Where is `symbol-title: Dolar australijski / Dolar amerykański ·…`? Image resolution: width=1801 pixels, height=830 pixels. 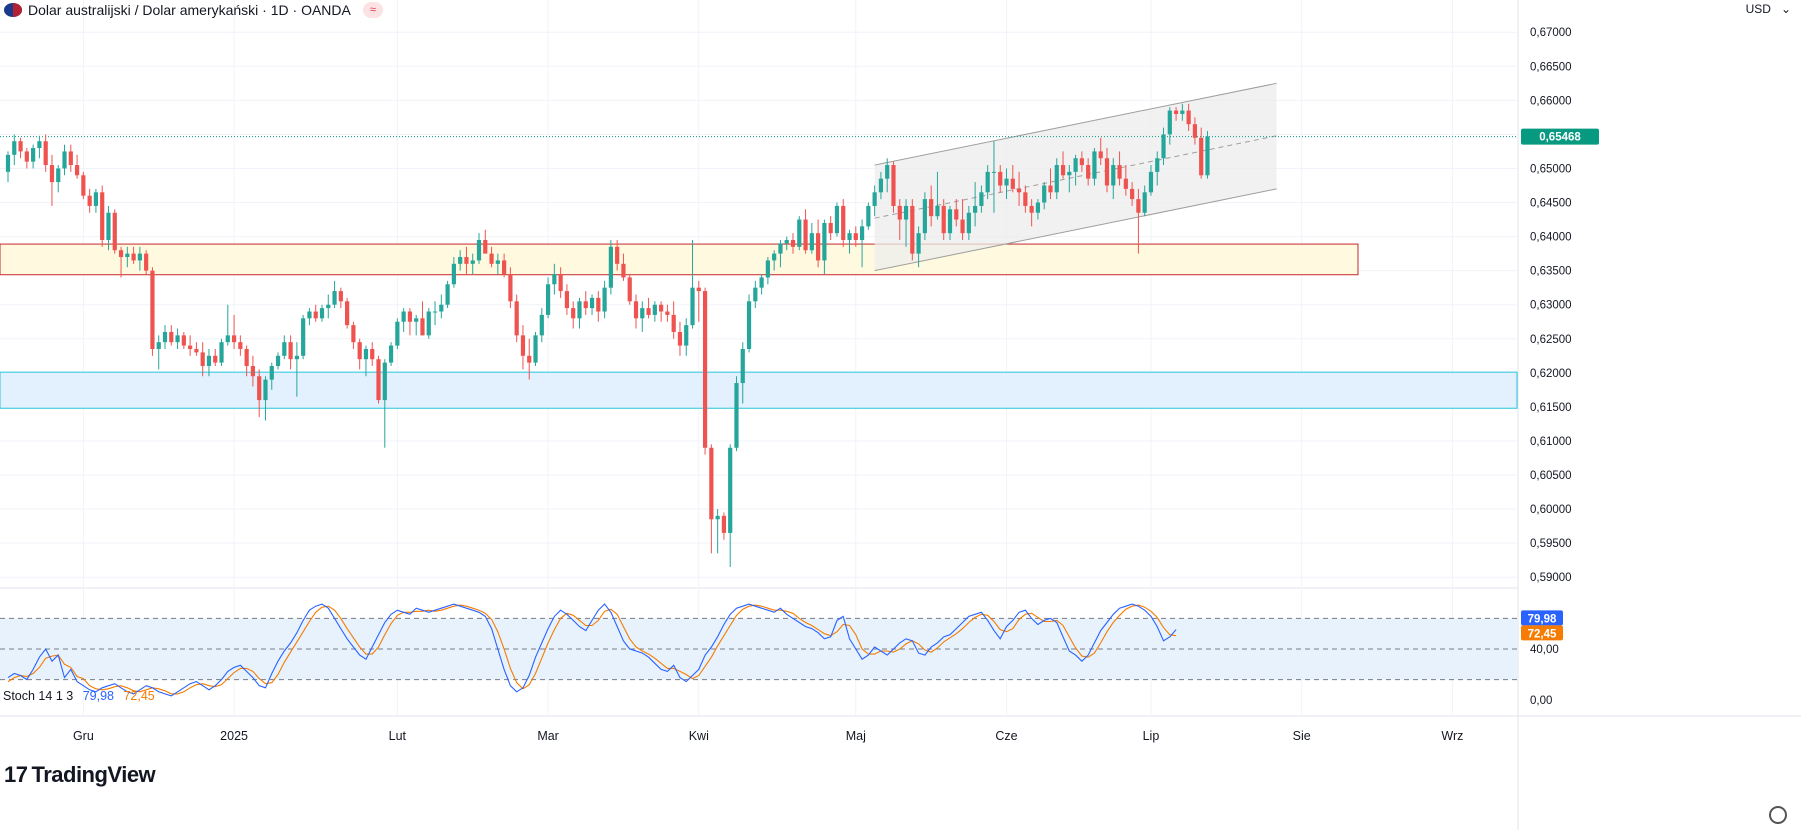
symbol-title: Dolar australijski / Dolar amerykański ·… is located at coordinates (189, 10).